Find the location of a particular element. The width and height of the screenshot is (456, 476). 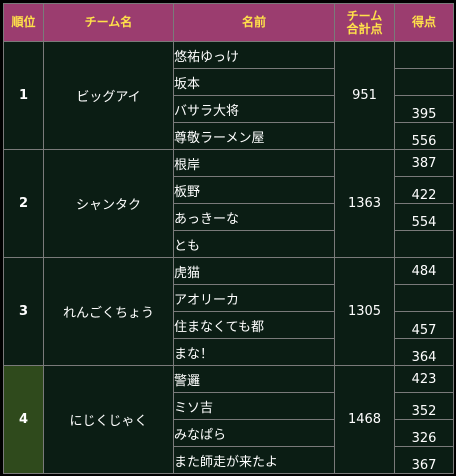

table-row: 坂本 is located at coordinates (229, 82).